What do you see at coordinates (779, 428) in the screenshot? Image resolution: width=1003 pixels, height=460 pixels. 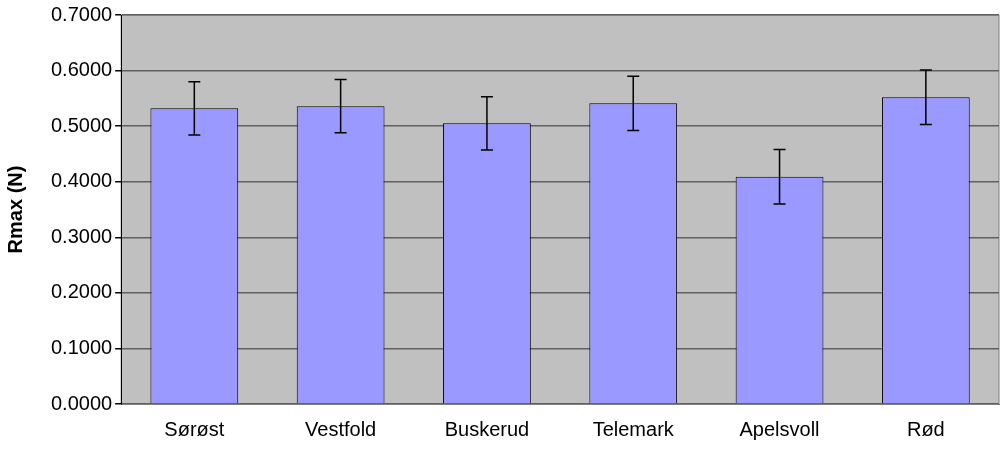 I see `x-tick-label: Apelsvoll` at bounding box center [779, 428].